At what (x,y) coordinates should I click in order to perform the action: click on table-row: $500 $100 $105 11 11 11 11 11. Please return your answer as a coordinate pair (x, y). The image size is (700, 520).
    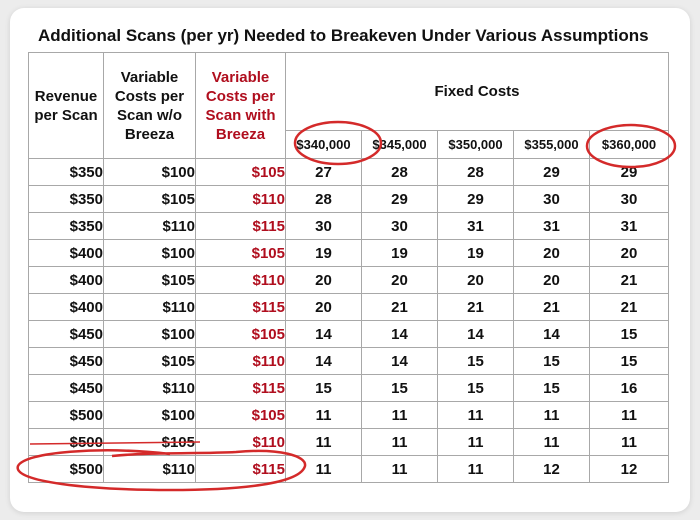
    Looking at the image, I should click on (349, 415).